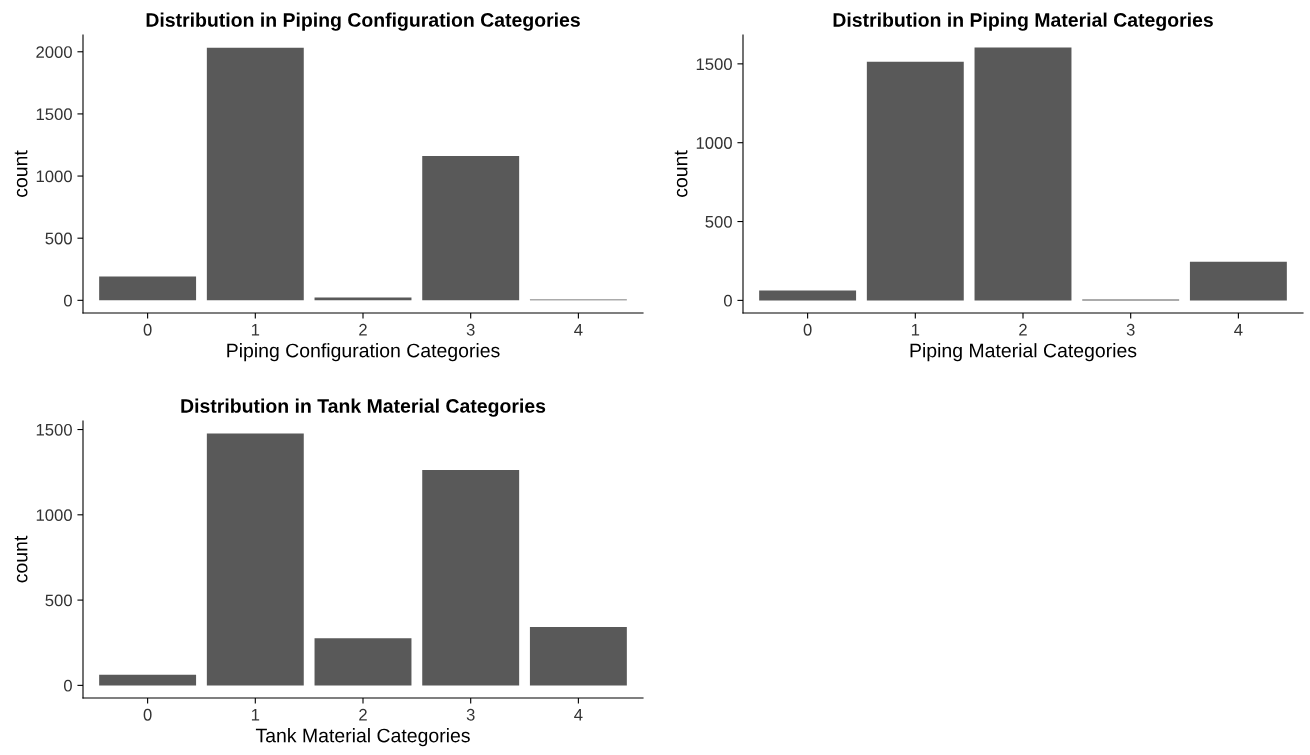 The image size is (1310, 755). Describe the element at coordinates (1023, 352) in the screenshot. I see `x-axis-title: Piping Material Categories` at that location.